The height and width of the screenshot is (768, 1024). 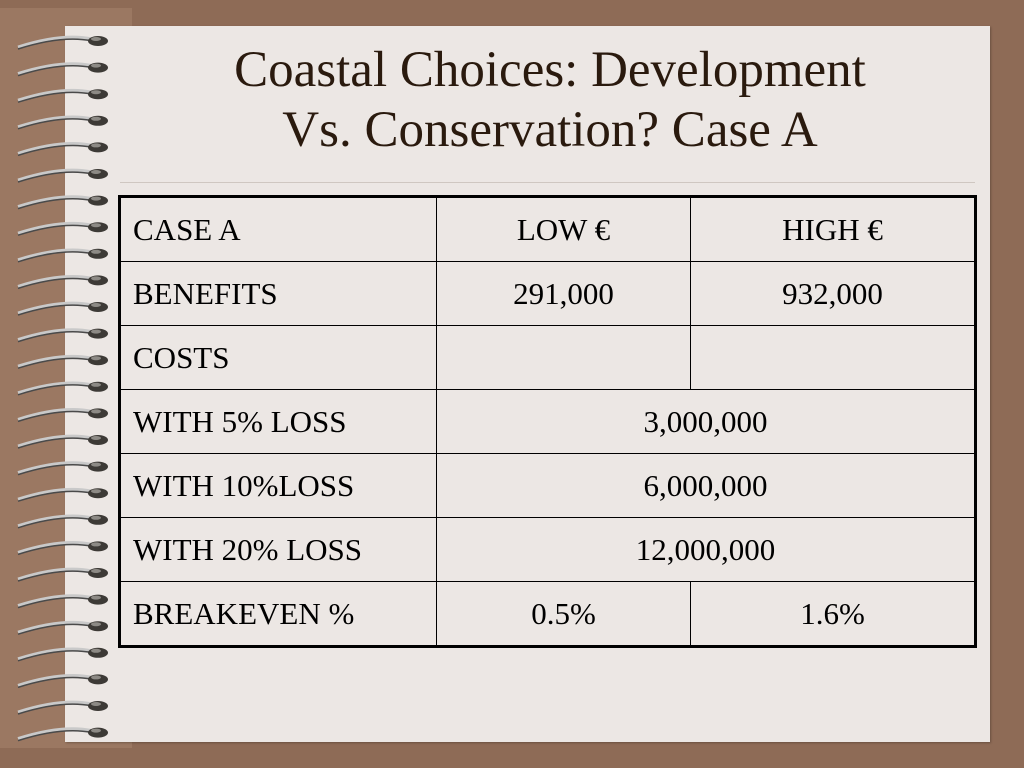 I want to click on table-row-costs: COSTS, so click(x=547, y=357).